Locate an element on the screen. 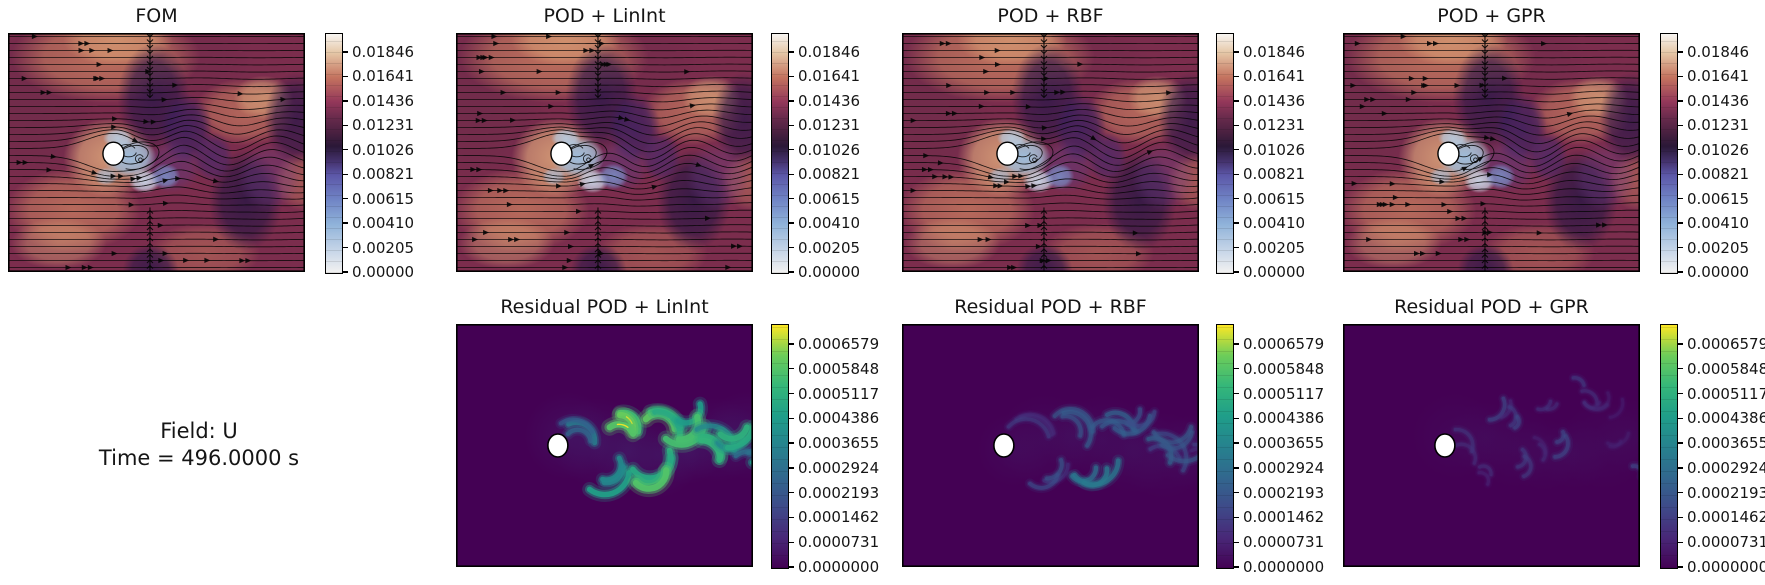  field-label: Field: U is located at coordinates (199, 431).